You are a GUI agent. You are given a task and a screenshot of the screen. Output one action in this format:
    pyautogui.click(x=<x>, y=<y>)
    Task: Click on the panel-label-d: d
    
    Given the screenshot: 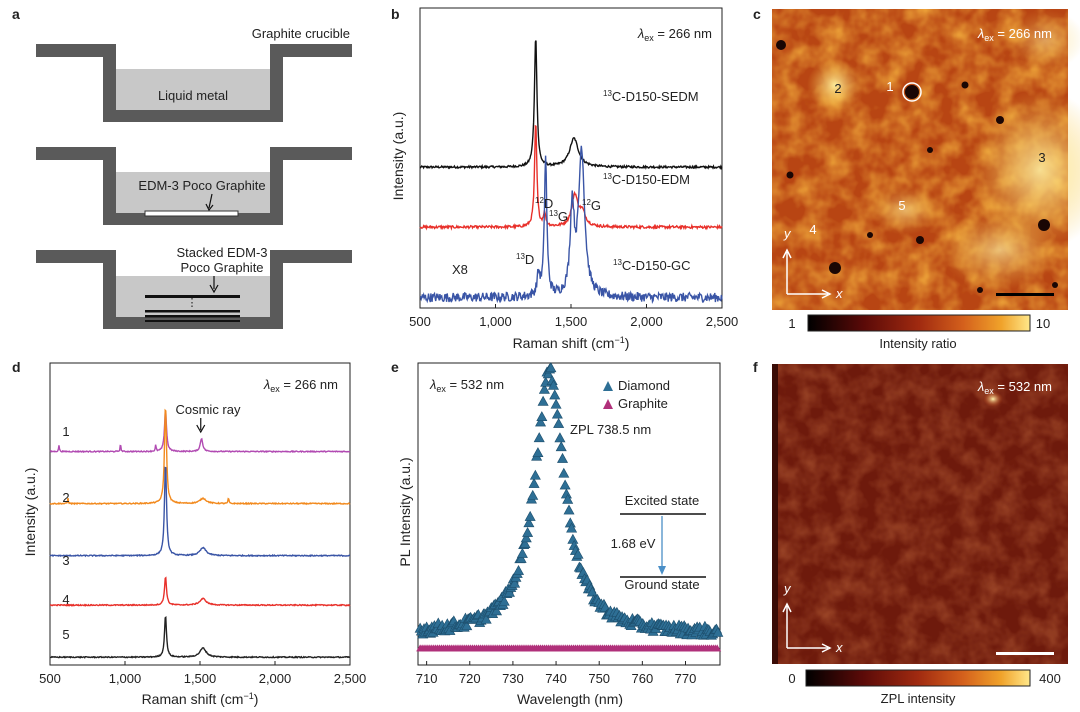 What is the action you would take?
    pyautogui.click(x=16, y=367)
    